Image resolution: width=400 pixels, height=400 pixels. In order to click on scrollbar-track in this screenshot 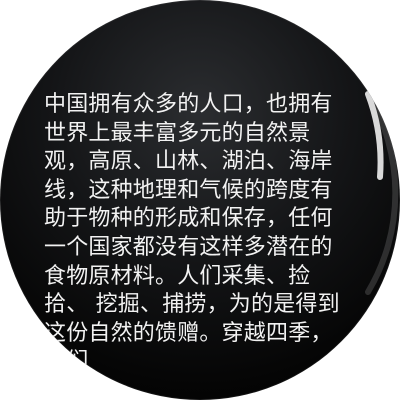, I will do `click(382, 193)`.